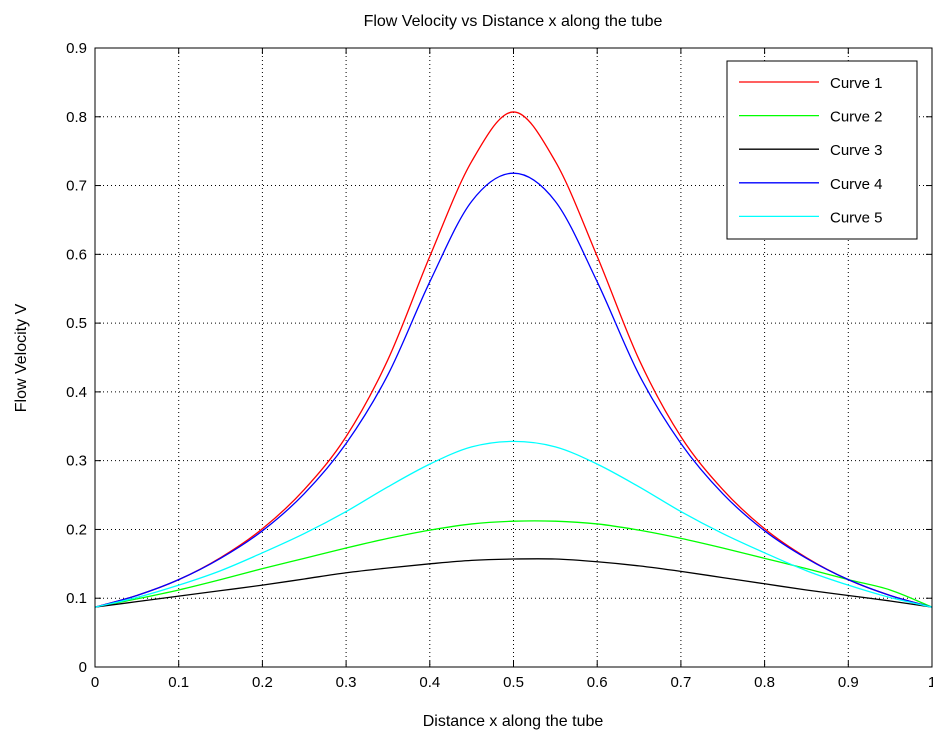 The width and height of the screenshot is (933, 733). I want to click on x-axis-label: Distance x along the tube, so click(513, 721).